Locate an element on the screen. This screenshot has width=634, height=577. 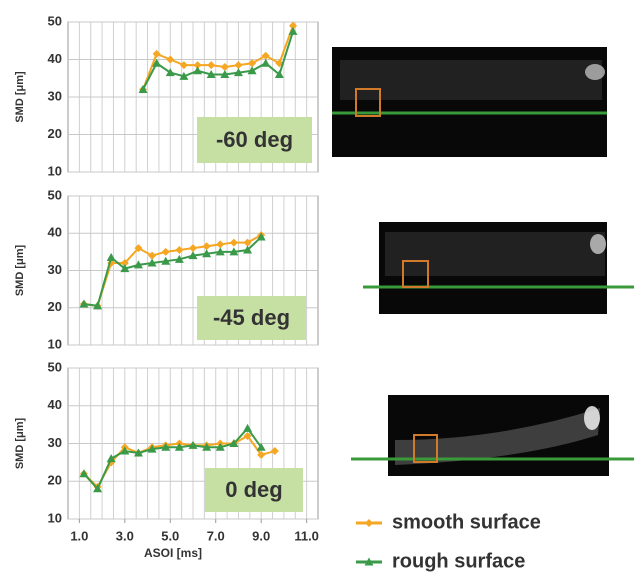
chart: 10 20 30 40 50 SMD [μm] -60 deg is located at coordinates (166, 95).